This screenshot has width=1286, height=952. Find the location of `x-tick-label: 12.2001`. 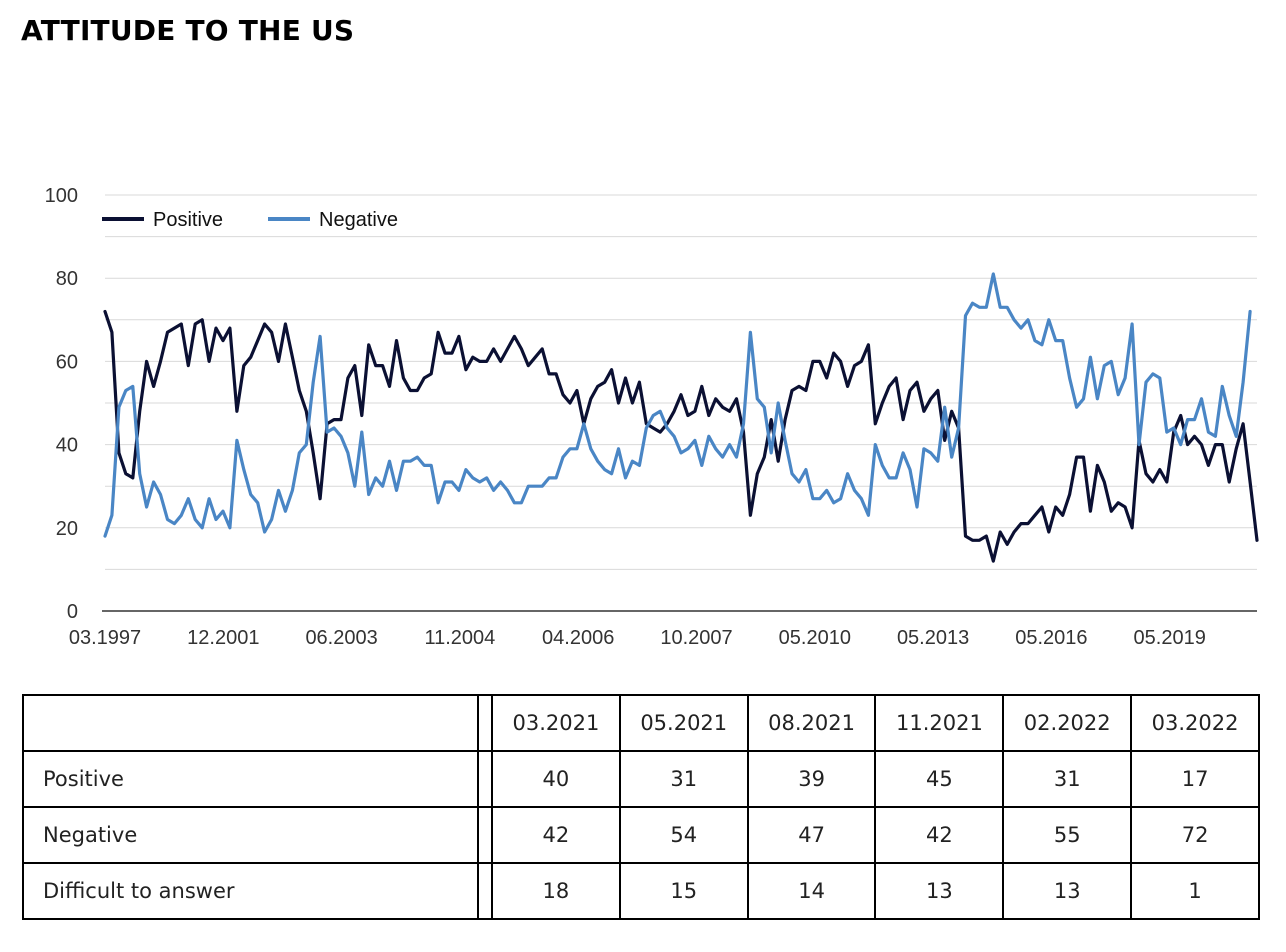

x-tick-label: 12.2001 is located at coordinates (223, 638).